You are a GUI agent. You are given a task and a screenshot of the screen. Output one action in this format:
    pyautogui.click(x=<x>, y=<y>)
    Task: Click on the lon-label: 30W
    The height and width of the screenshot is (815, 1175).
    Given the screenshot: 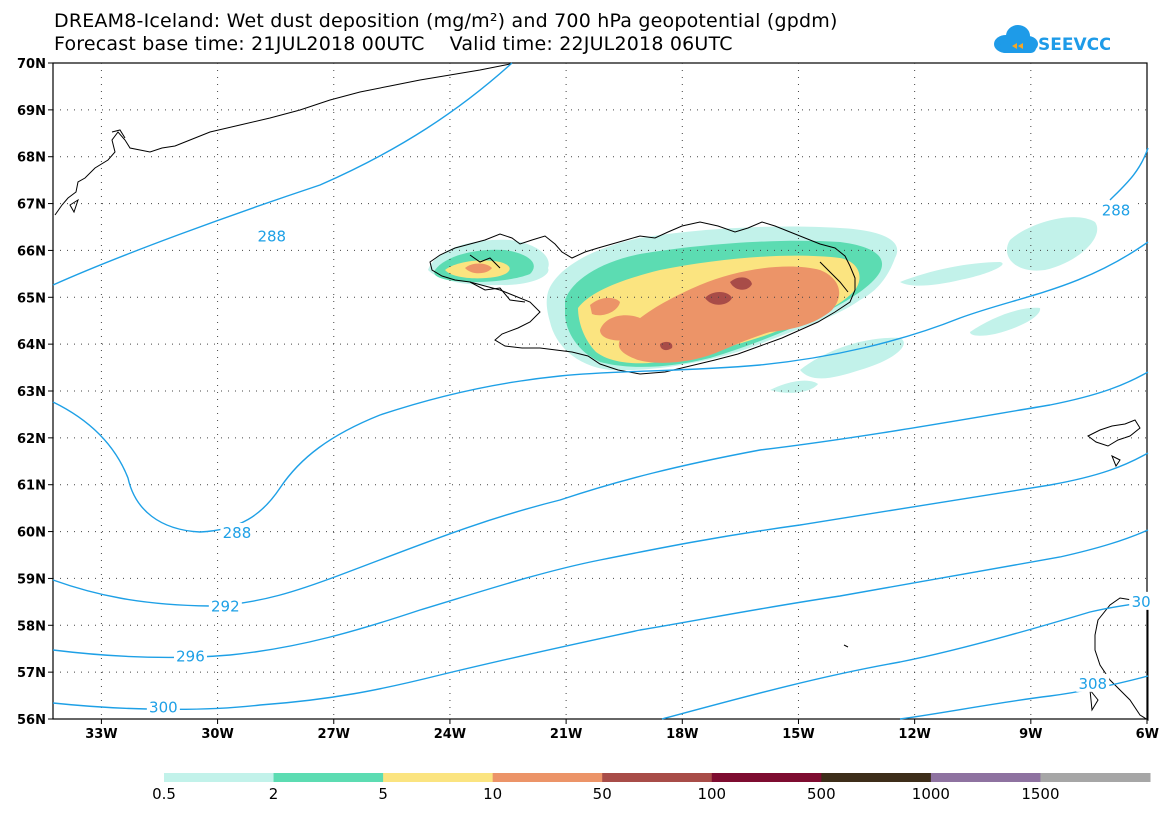 What is the action you would take?
    pyautogui.click(x=217, y=734)
    